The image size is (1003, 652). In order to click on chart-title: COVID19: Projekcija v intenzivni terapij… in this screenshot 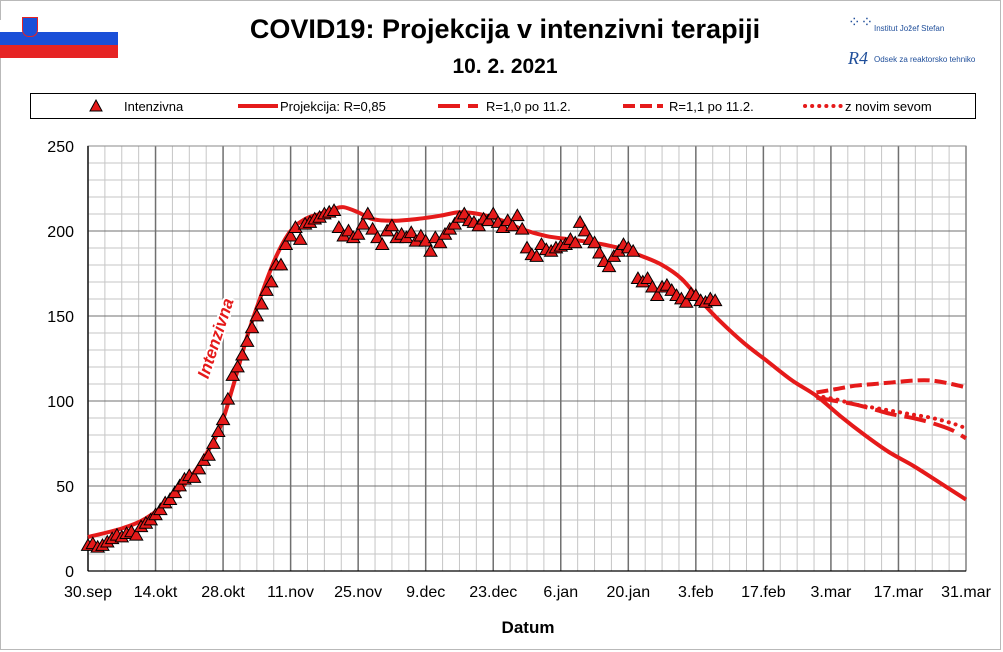, I will do `click(505, 29)`.